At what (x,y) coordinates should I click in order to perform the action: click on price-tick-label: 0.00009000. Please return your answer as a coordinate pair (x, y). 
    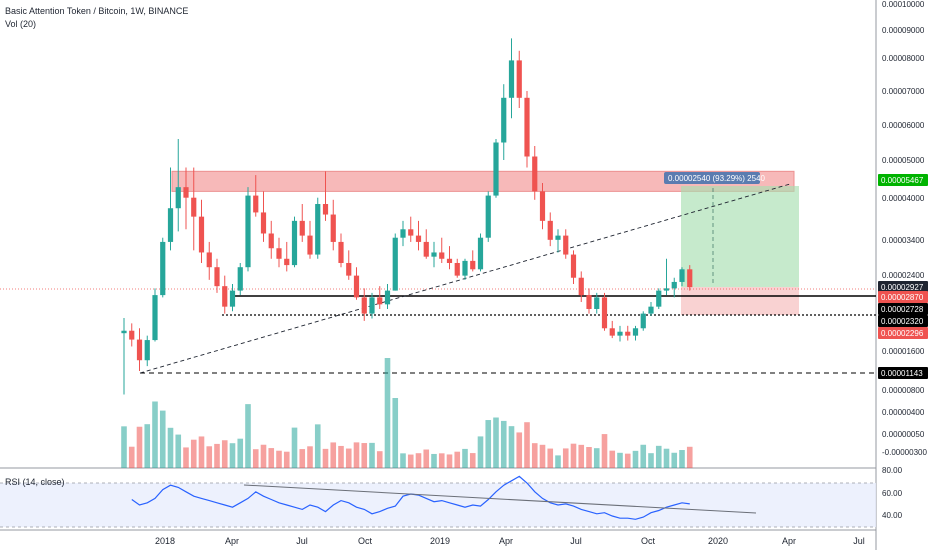
    Looking at the image, I should click on (903, 30).